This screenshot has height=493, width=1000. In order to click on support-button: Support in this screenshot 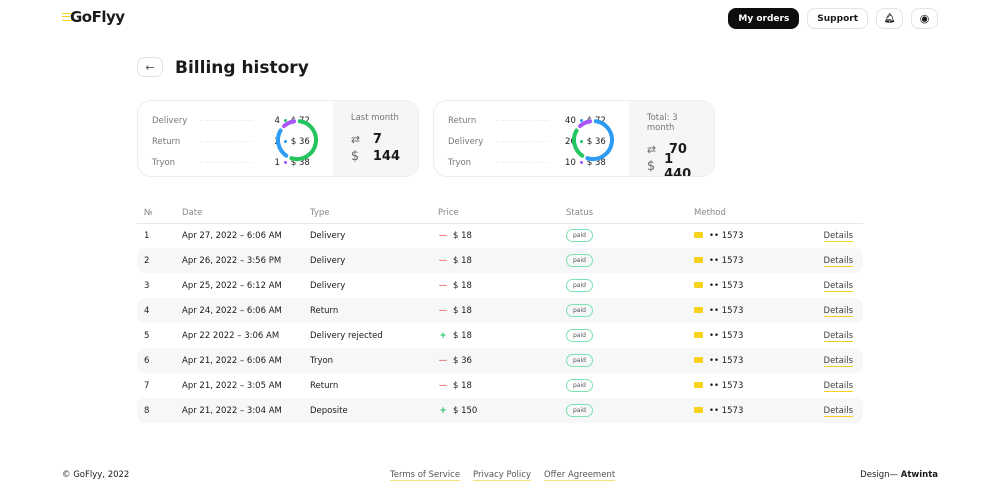, I will do `click(837, 18)`.